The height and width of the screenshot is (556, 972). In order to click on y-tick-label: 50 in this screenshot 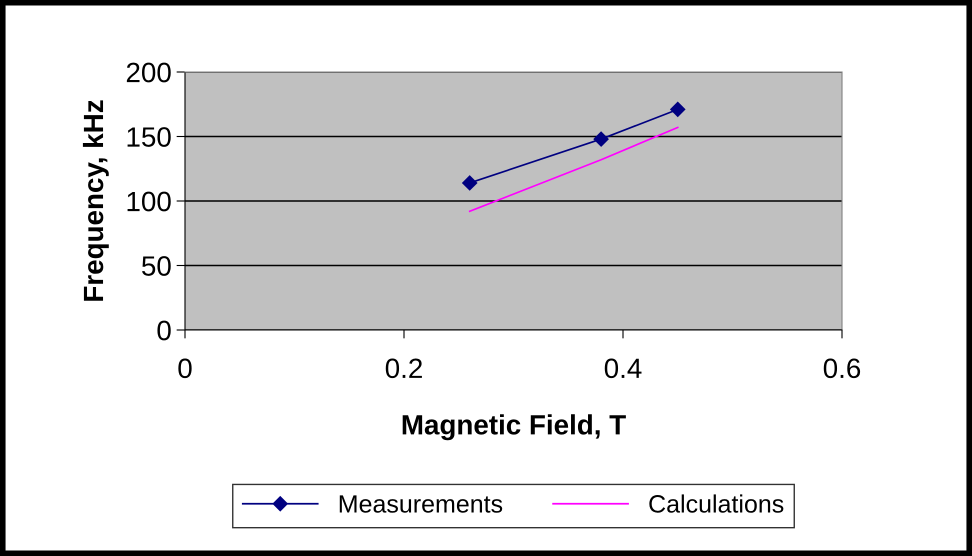, I will do `click(156, 266)`.